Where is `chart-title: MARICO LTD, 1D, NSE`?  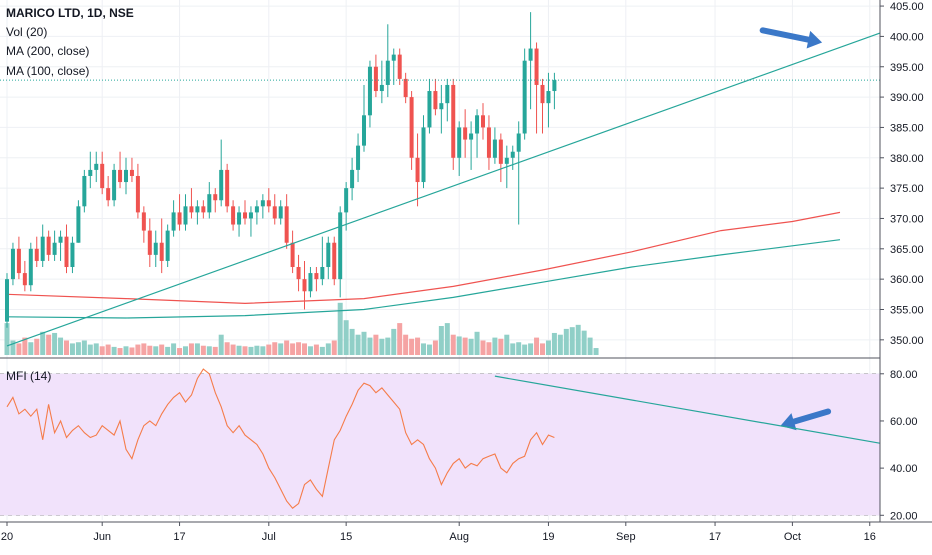 chart-title: MARICO LTD, 1D, NSE is located at coordinates (70, 13).